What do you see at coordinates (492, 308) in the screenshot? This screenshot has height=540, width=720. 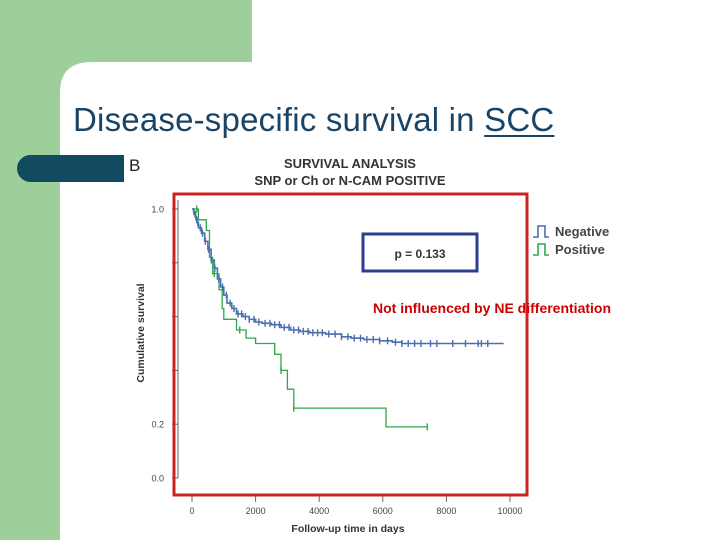 I see `annotation-text: Not influenced by NE differentiation` at bounding box center [492, 308].